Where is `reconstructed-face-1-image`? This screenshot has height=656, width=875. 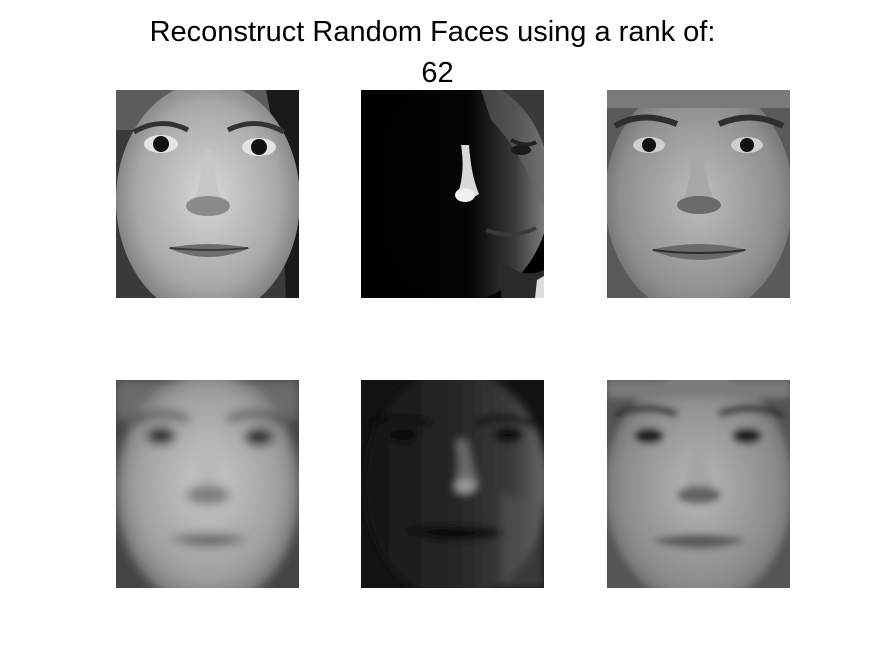 reconstructed-face-1-image is located at coordinates (207, 484).